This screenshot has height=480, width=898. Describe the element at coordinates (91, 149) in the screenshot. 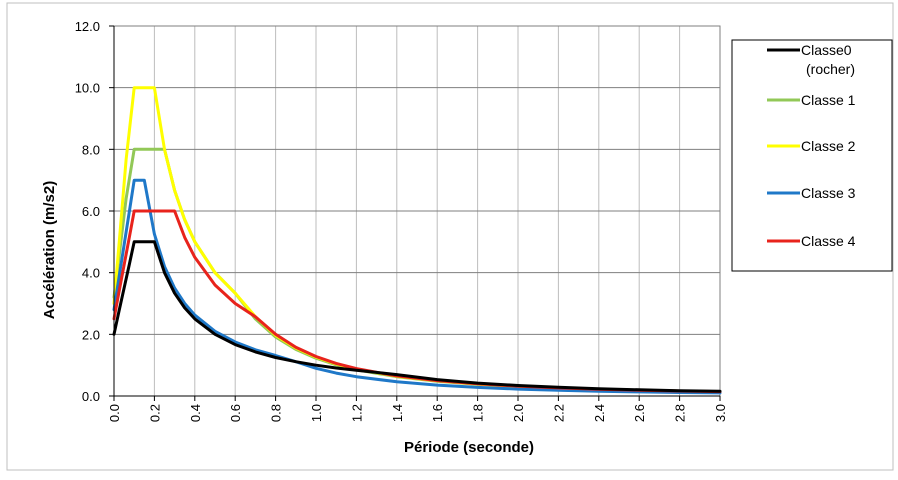

I see `y-tick-label: 8.0` at that location.